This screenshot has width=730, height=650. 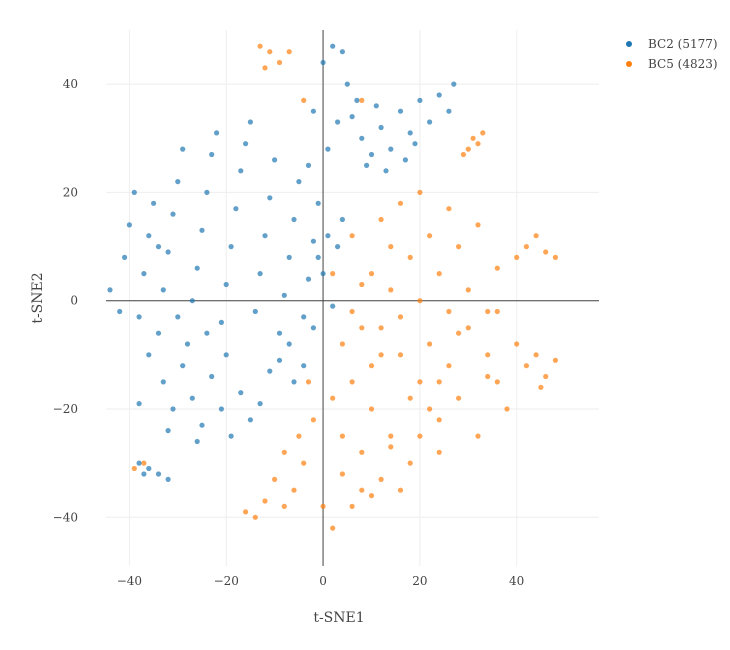 I want to click on legend: BC2 (5177) BC5 (4823), so click(x=672, y=54).